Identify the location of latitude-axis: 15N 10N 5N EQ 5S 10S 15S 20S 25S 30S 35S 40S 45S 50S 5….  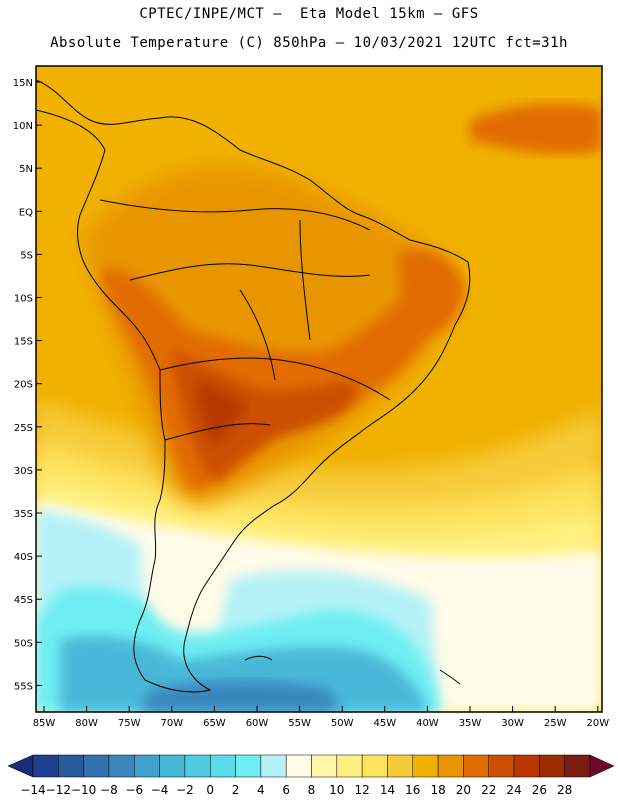
(27, 385).